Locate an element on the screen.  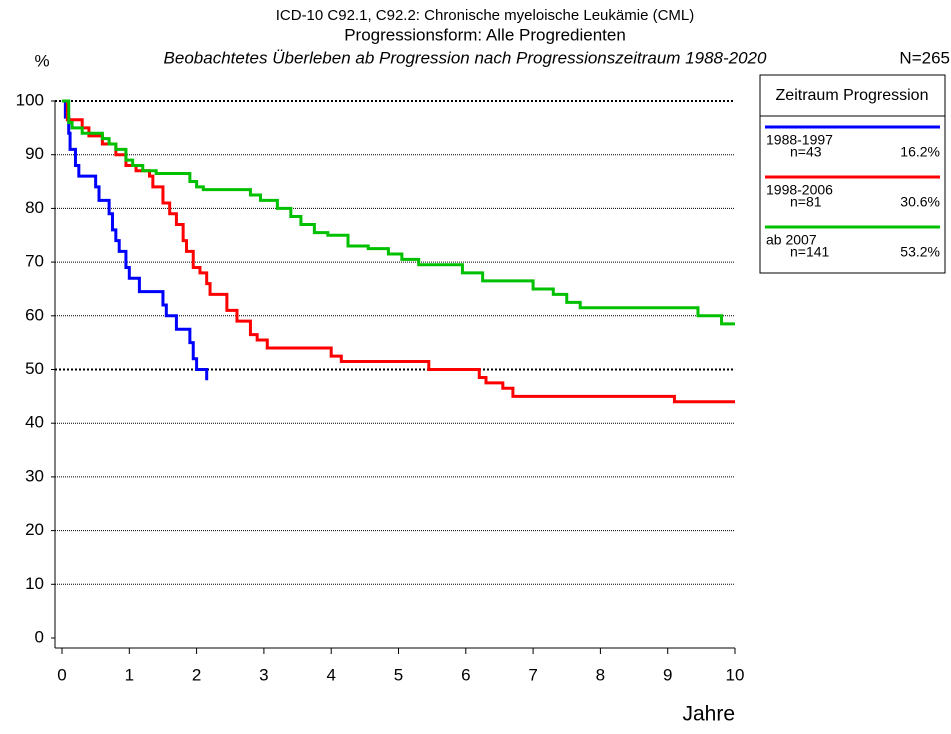
y-tick-label: 100 is located at coordinates (30, 99).